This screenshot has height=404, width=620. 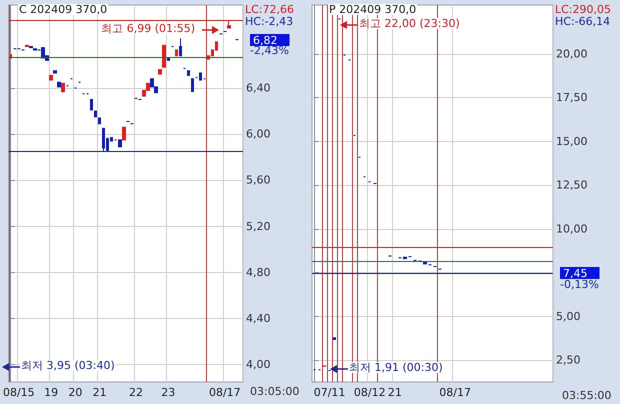 I want to click on x-tick-label: 22, so click(x=135, y=392).